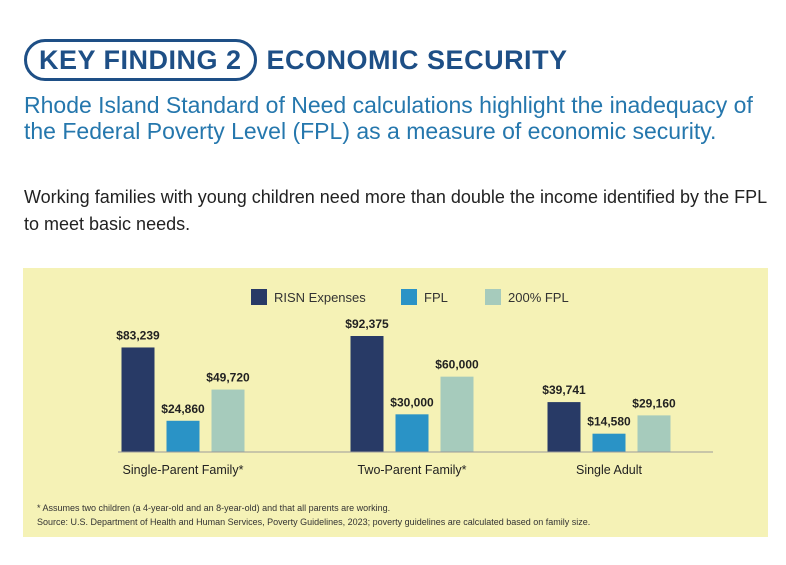  I want to click on header: KEY FINDING 2 ECONOMIC SECURITY, so click(296, 60).